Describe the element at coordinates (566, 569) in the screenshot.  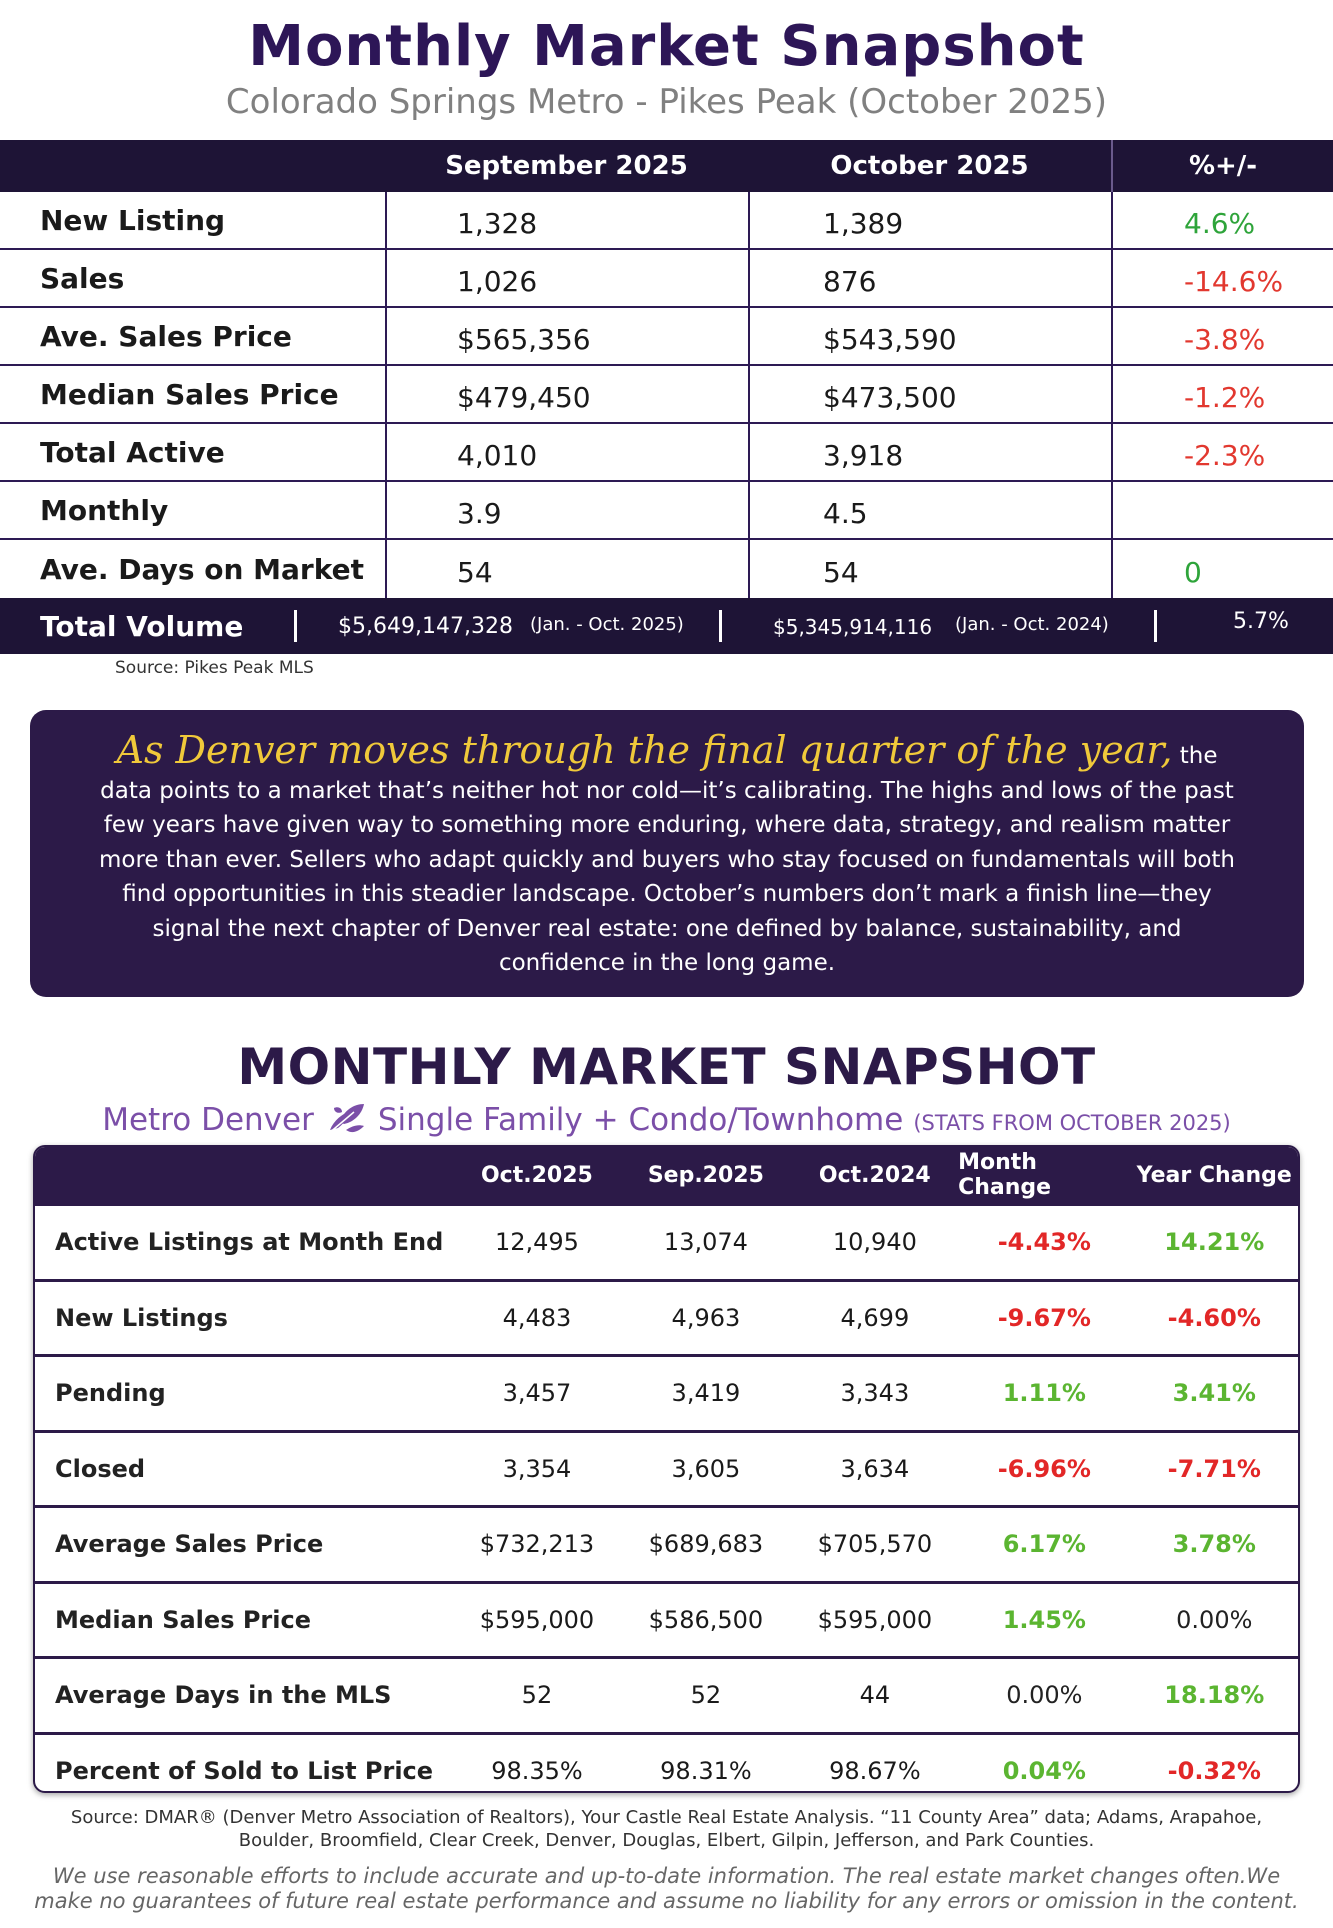
I see `september-value: 54` at that location.